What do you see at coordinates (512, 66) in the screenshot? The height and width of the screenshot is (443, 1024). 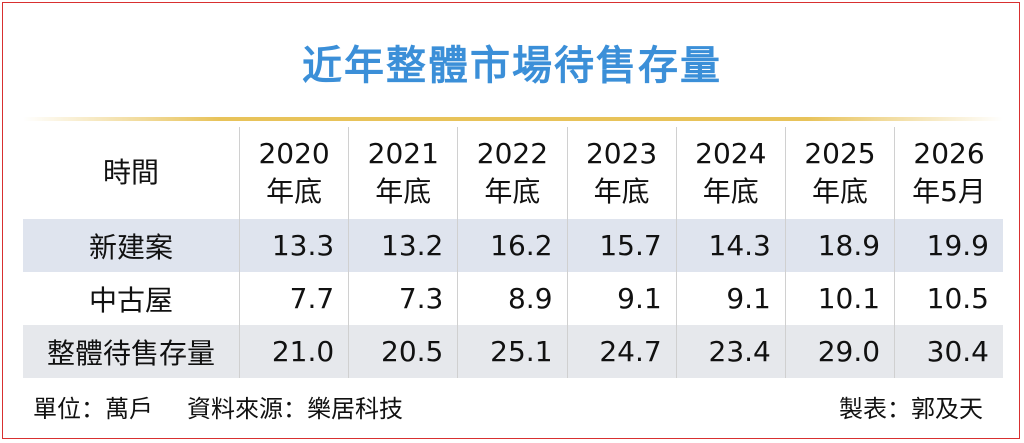 I see `title: 近年整體市場待售存量` at bounding box center [512, 66].